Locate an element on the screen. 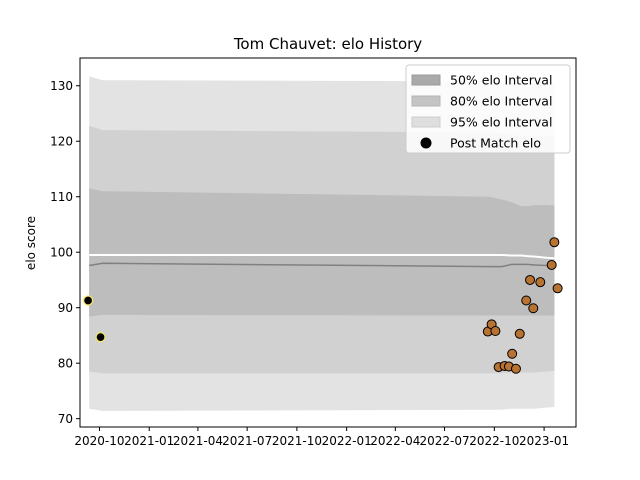 This screenshot has height=480, width=640. y-tick-label: 110 is located at coordinates (61, 197).